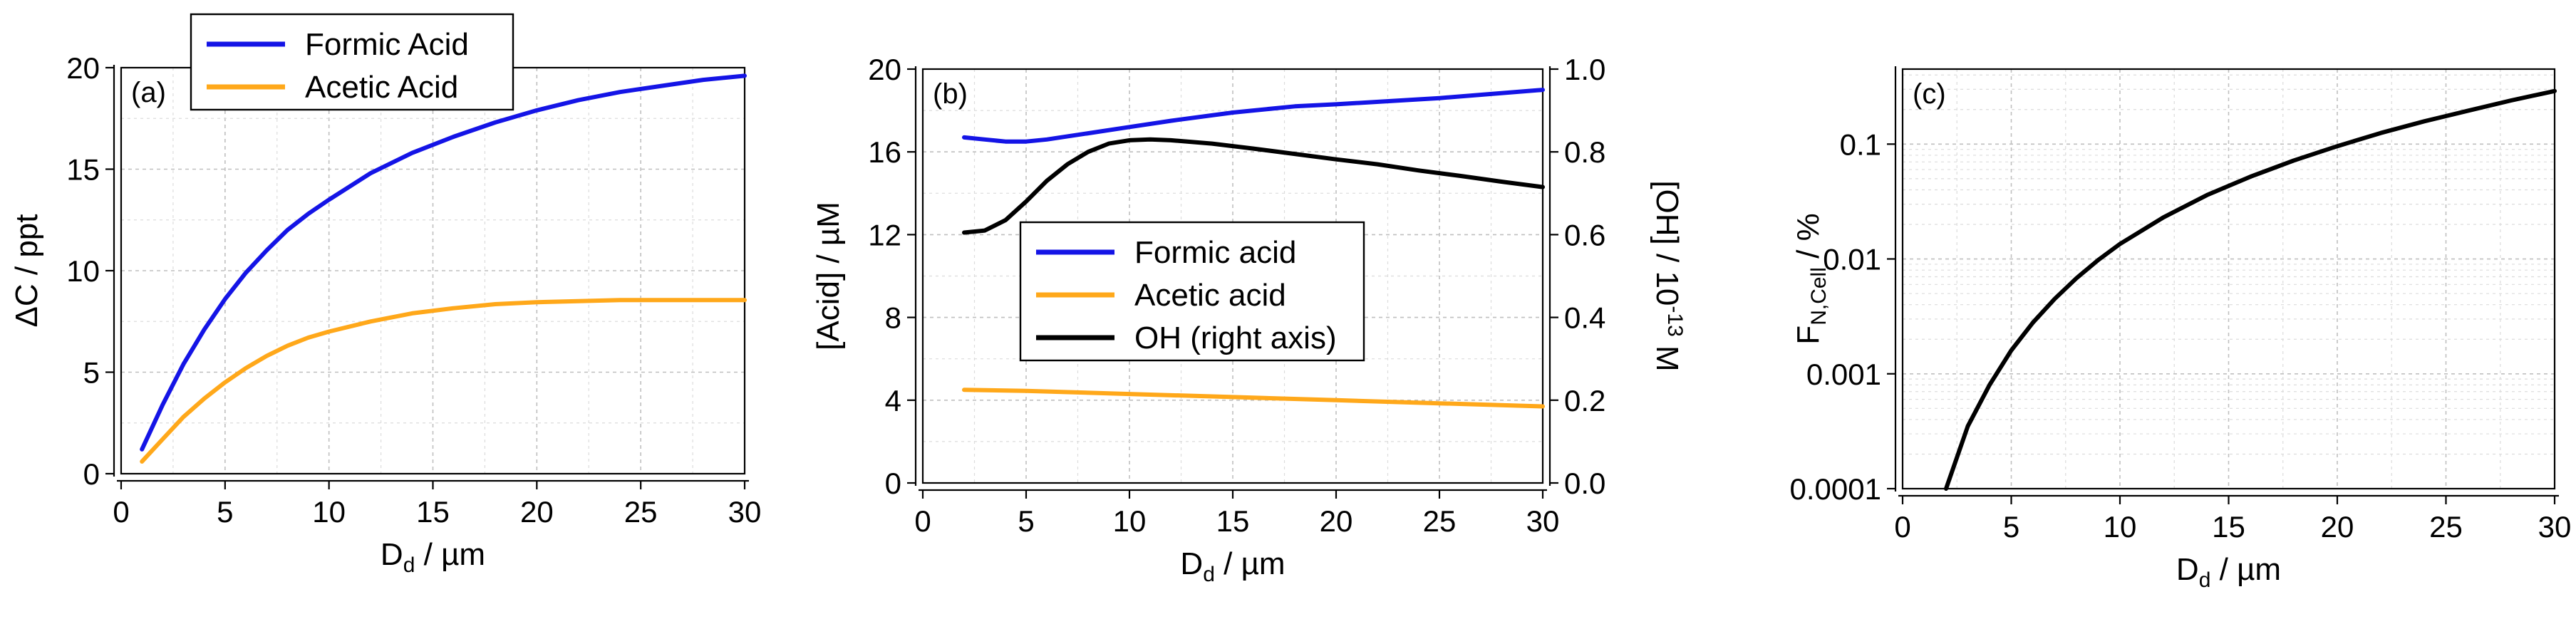 The width and height of the screenshot is (2576, 624). What do you see at coordinates (1254, 186) in the screenshot?
I see `series-line-oh-right-axis` at bounding box center [1254, 186].